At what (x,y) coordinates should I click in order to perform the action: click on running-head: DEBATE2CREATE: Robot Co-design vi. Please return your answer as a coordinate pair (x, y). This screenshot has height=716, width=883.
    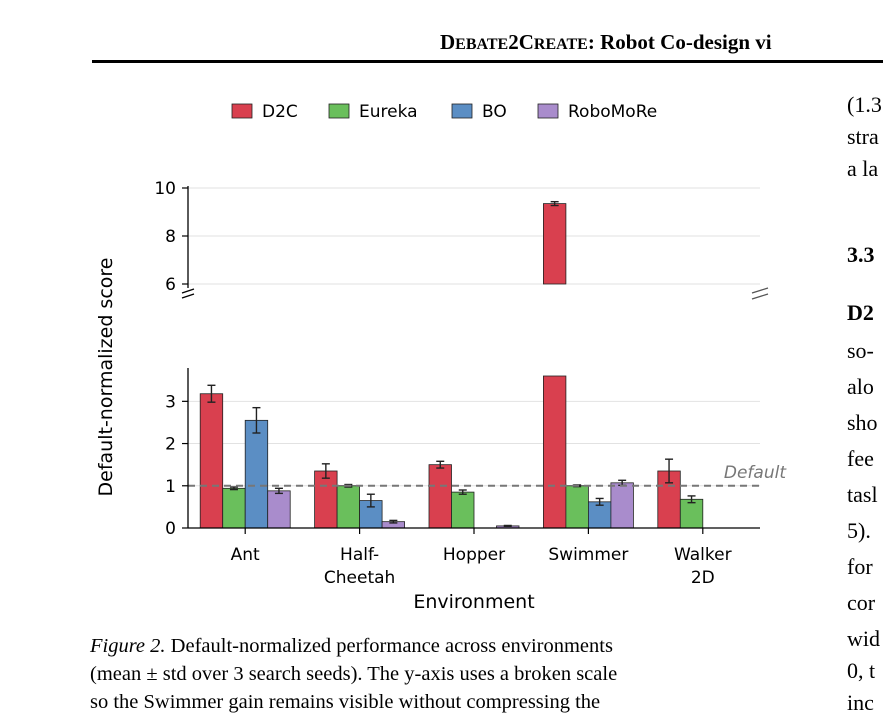
    Looking at the image, I should click on (606, 42).